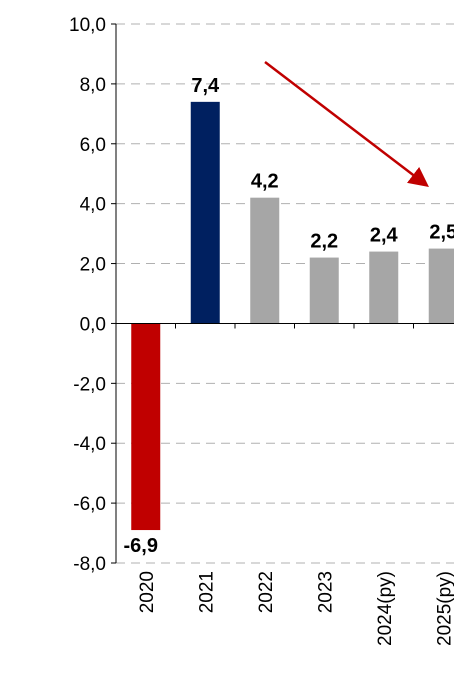 The image size is (454, 693). Describe the element at coordinates (324, 242) in the screenshot. I see `value-label: 2,2` at that location.